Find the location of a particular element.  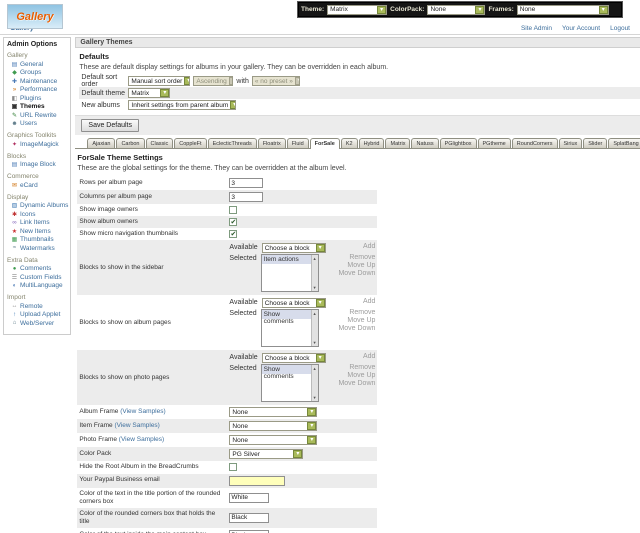

tab-fluid: Fluid is located at coordinates (297, 143).